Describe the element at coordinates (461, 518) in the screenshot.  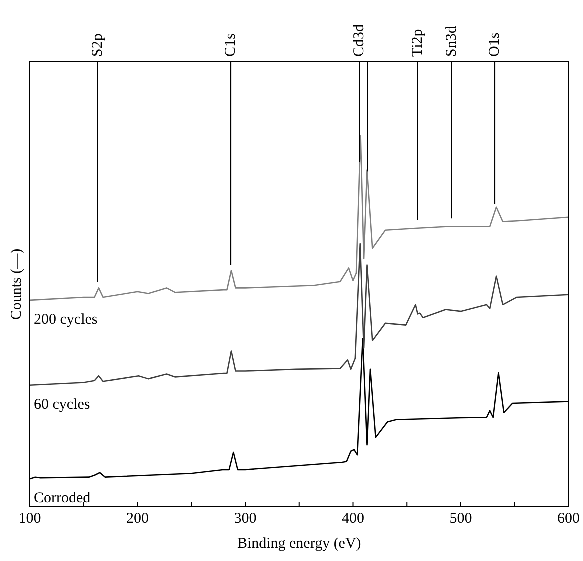
I see `x-tick-label: 500` at that location.